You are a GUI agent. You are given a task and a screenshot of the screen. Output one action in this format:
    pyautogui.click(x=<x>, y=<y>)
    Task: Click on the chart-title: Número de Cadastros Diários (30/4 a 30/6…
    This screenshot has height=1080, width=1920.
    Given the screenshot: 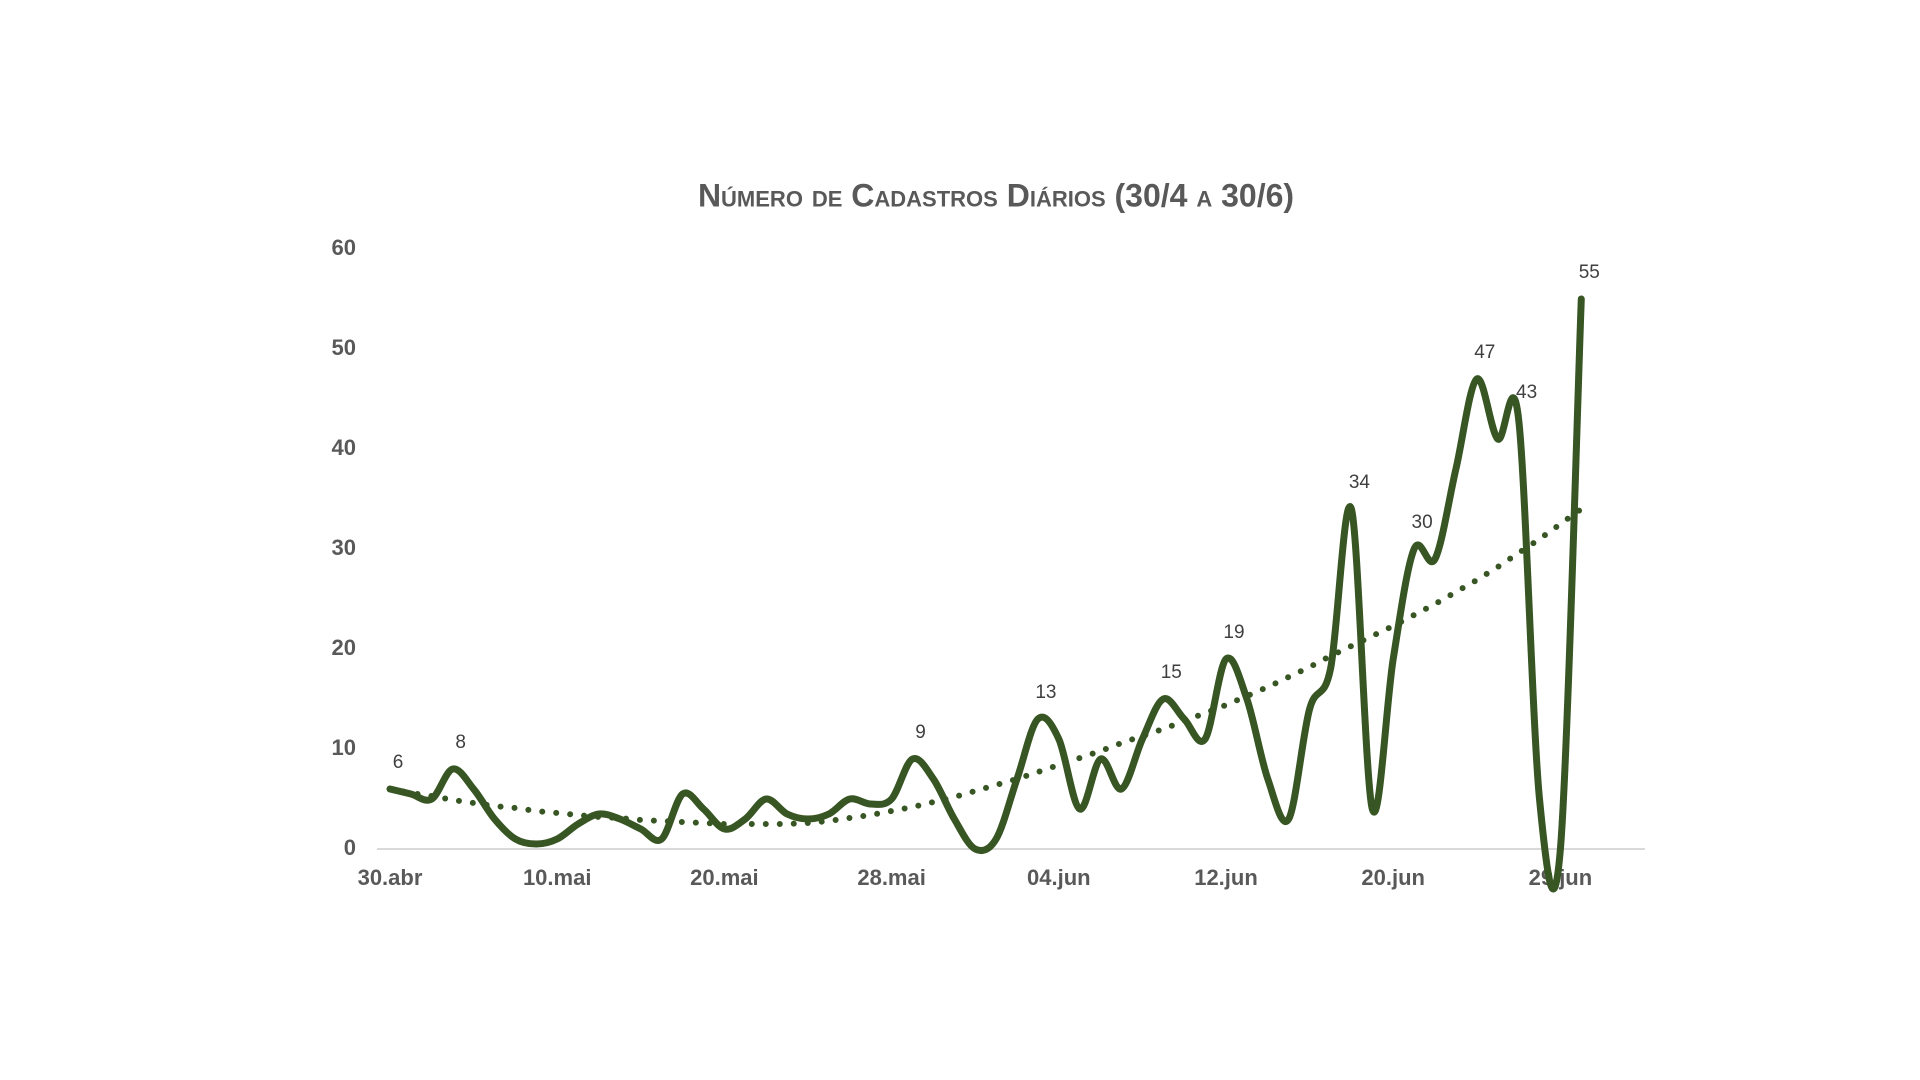 What is the action you would take?
    pyautogui.click(x=996, y=195)
    